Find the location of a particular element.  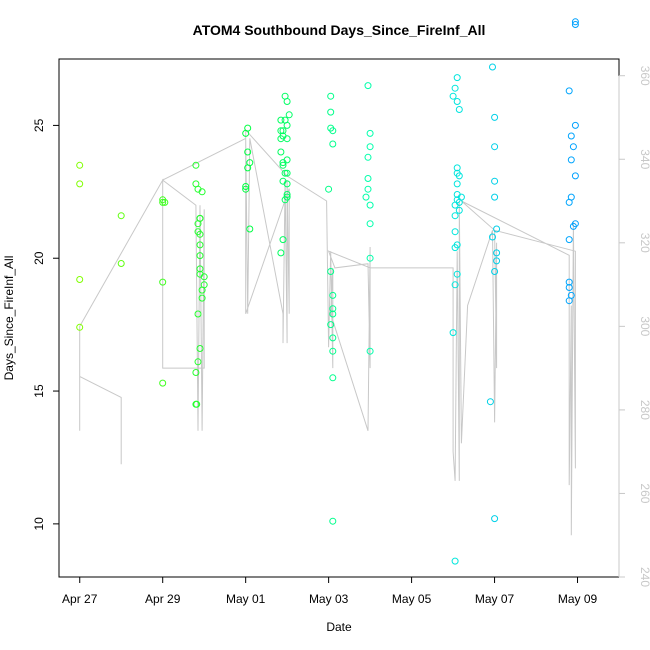

x-tick-label: Apr 27 is located at coordinates (80, 599).